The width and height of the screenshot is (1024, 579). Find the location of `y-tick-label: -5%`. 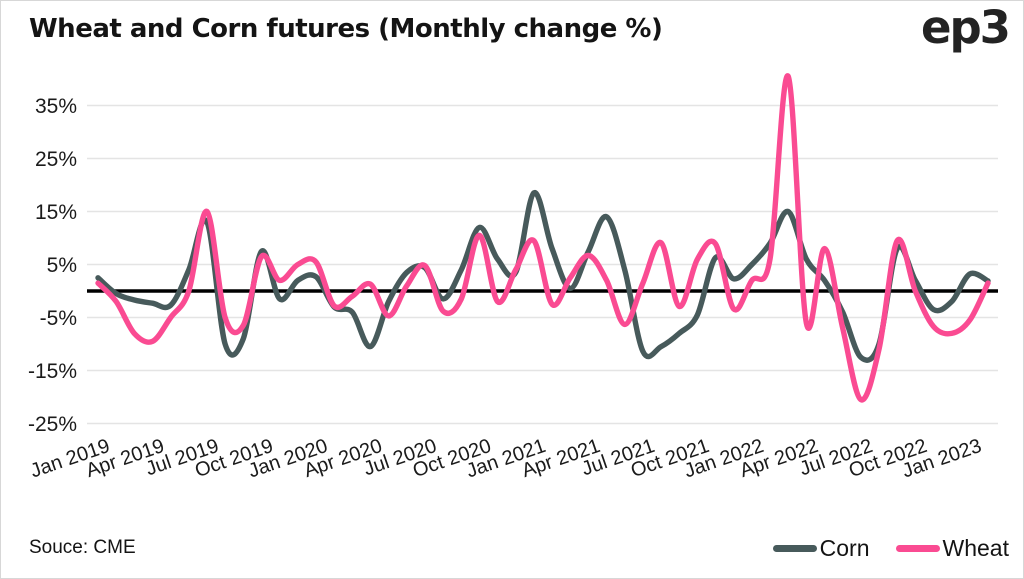

y-tick-label: -5% is located at coordinates (58, 318).